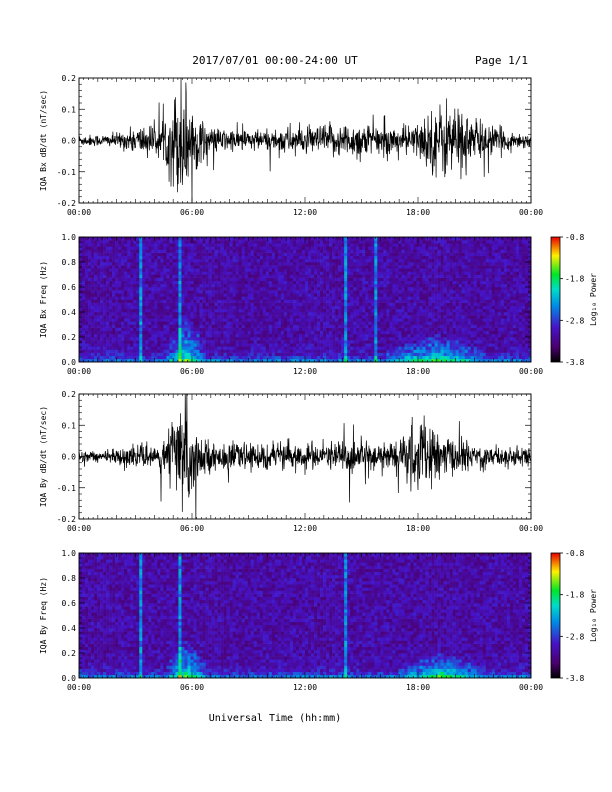 The width and height of the screenshot is (612, 792). I want to click on x-axis-label: Universal Time (hh:mm), so click(275, 718).